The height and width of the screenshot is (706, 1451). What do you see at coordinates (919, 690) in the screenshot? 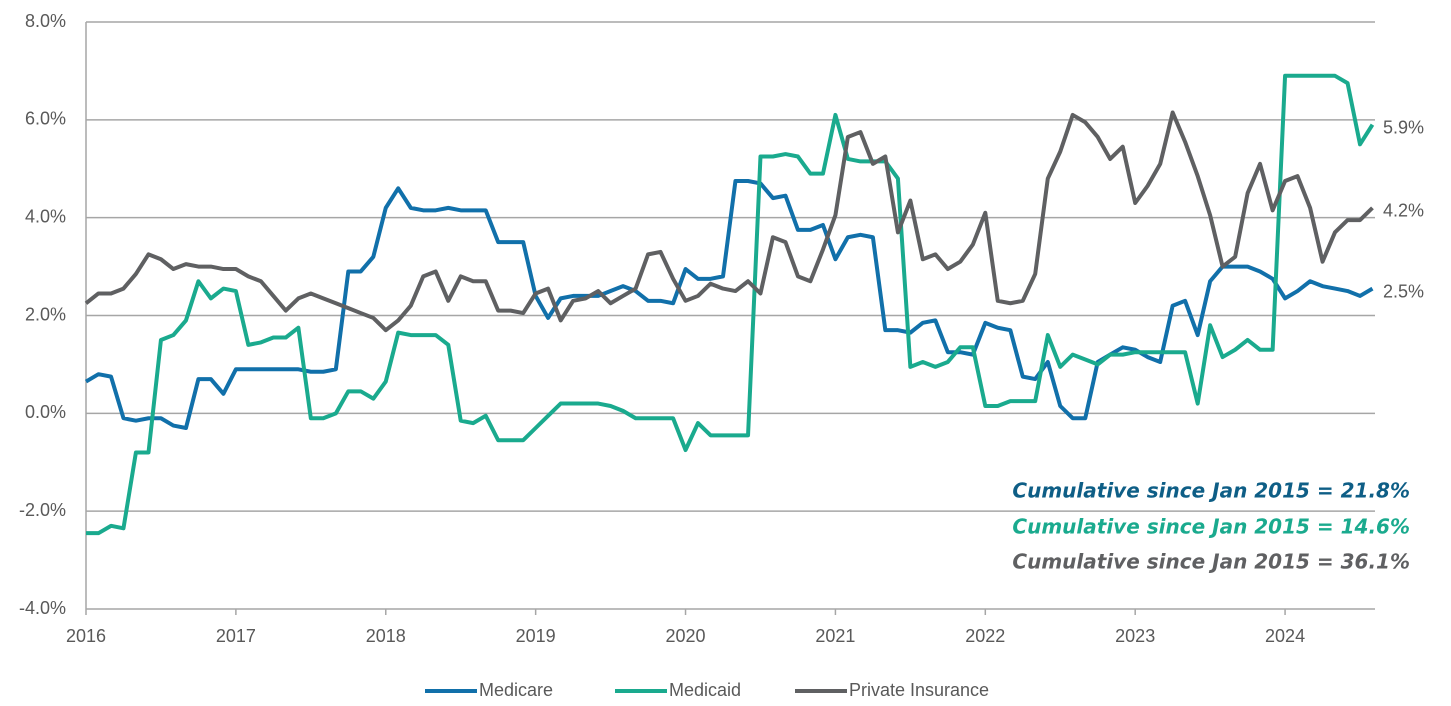
I see `legend-label: Private Insurance` at bounding box center [919, 690].